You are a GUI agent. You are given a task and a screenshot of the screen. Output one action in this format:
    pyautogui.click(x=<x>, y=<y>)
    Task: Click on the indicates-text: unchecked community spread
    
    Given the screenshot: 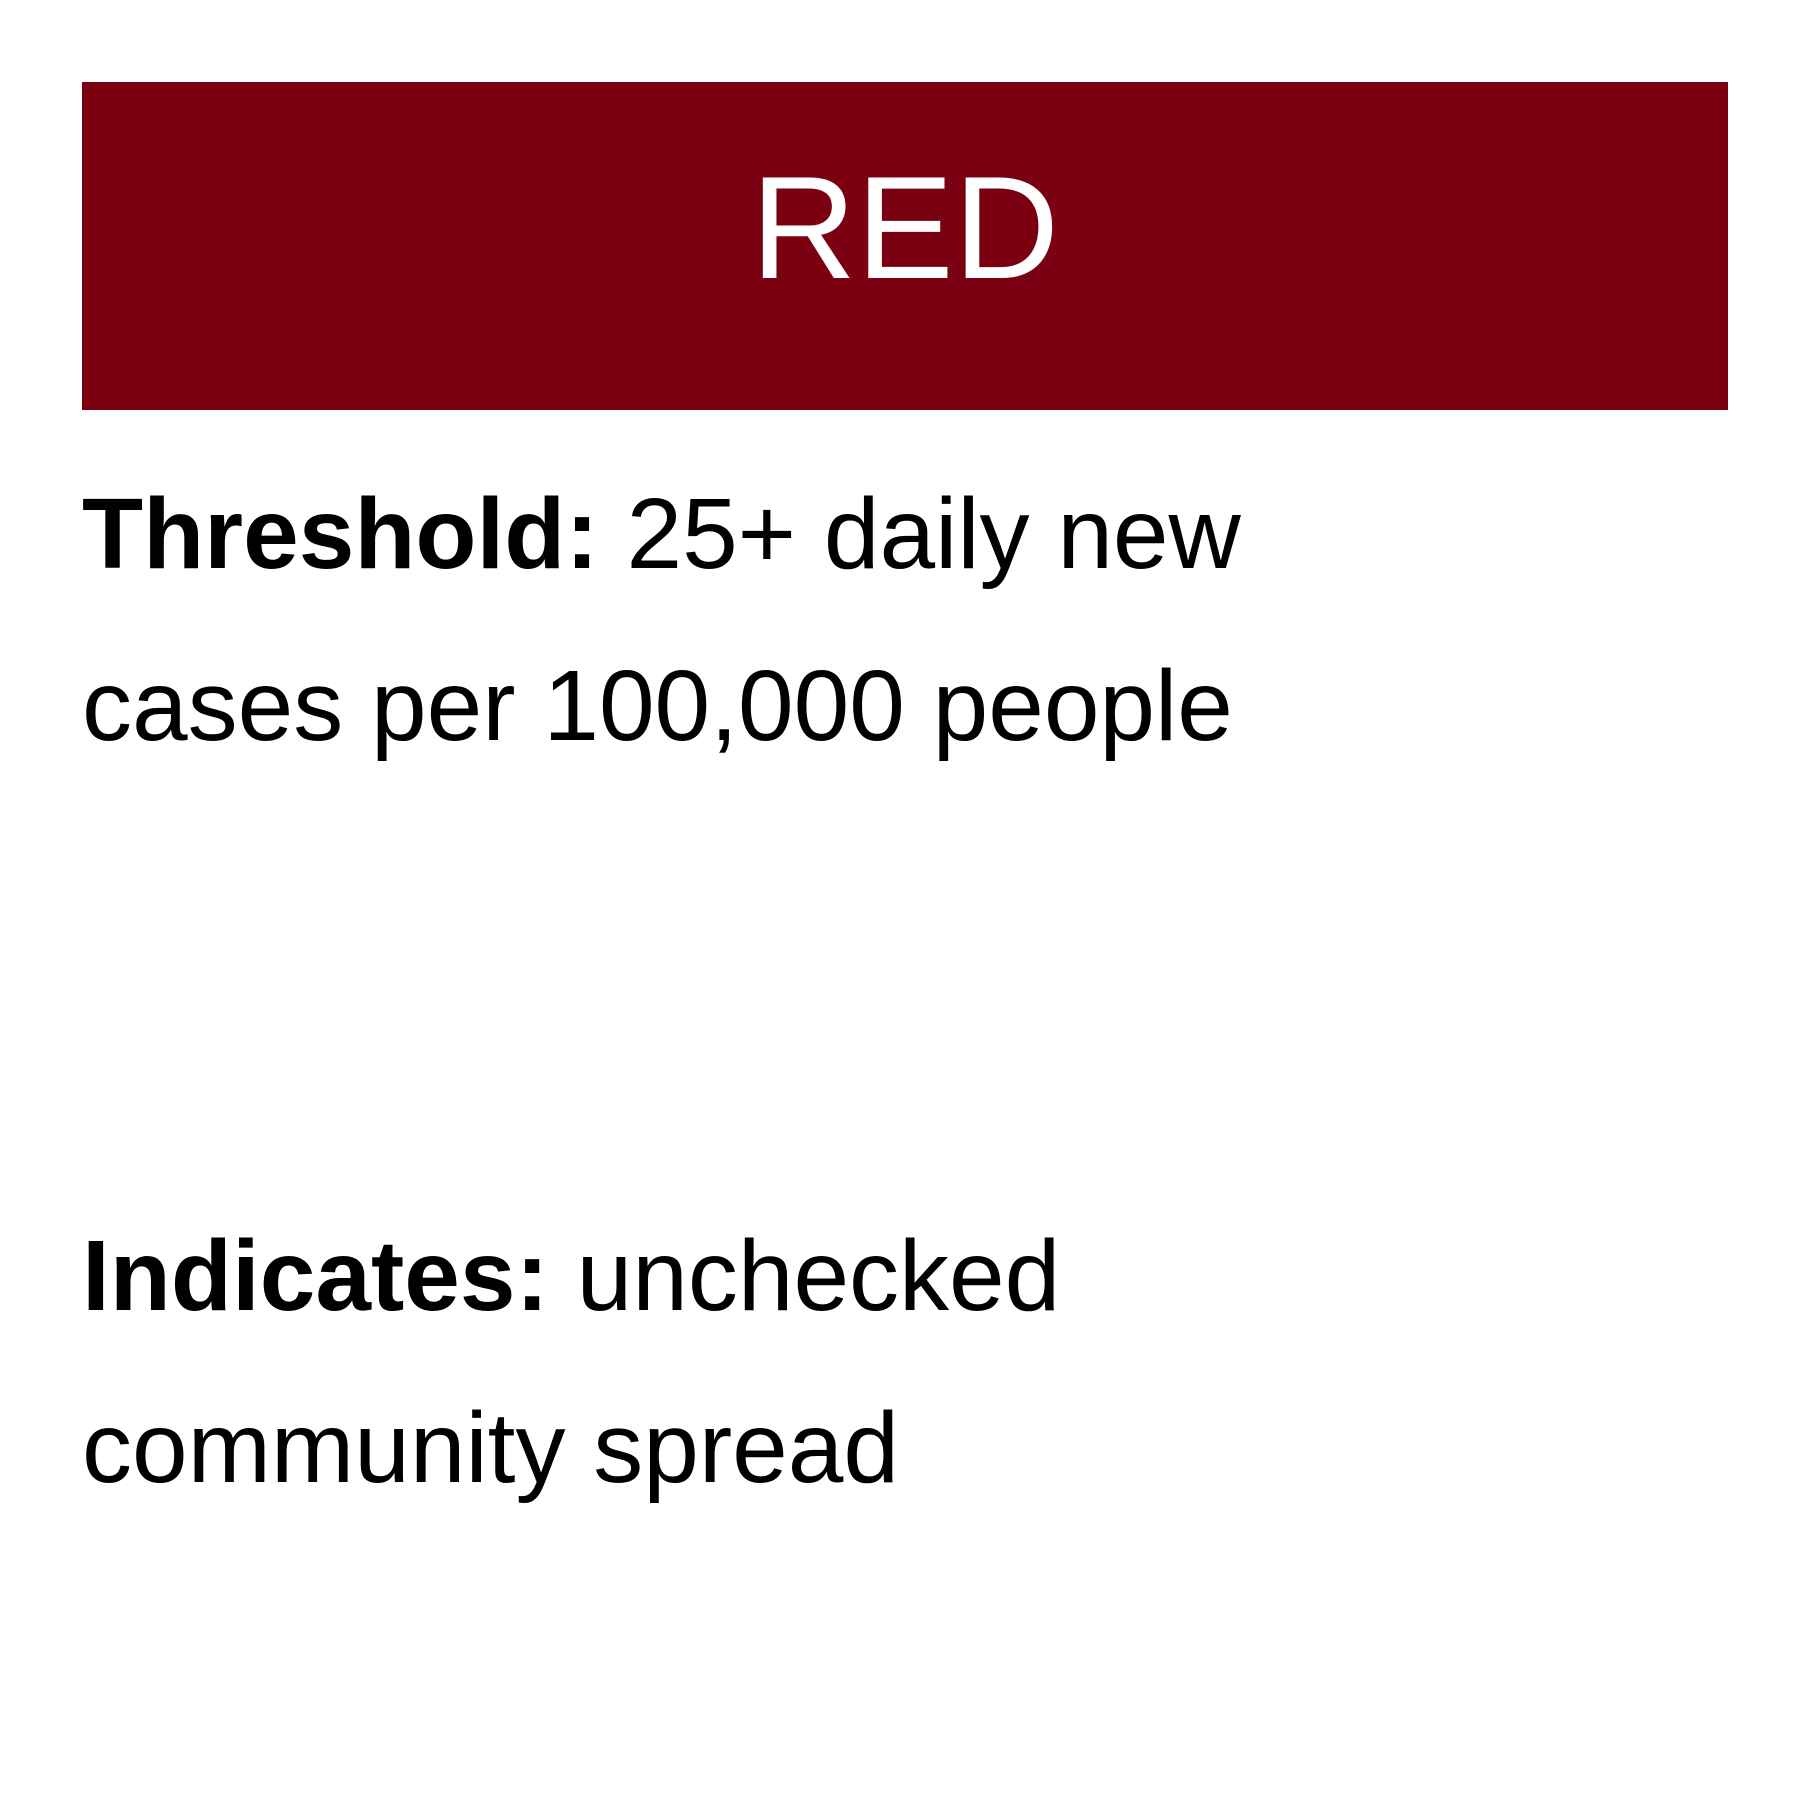 What is the action you would take?
    pyautogui.click(x=571, y=1362)
    